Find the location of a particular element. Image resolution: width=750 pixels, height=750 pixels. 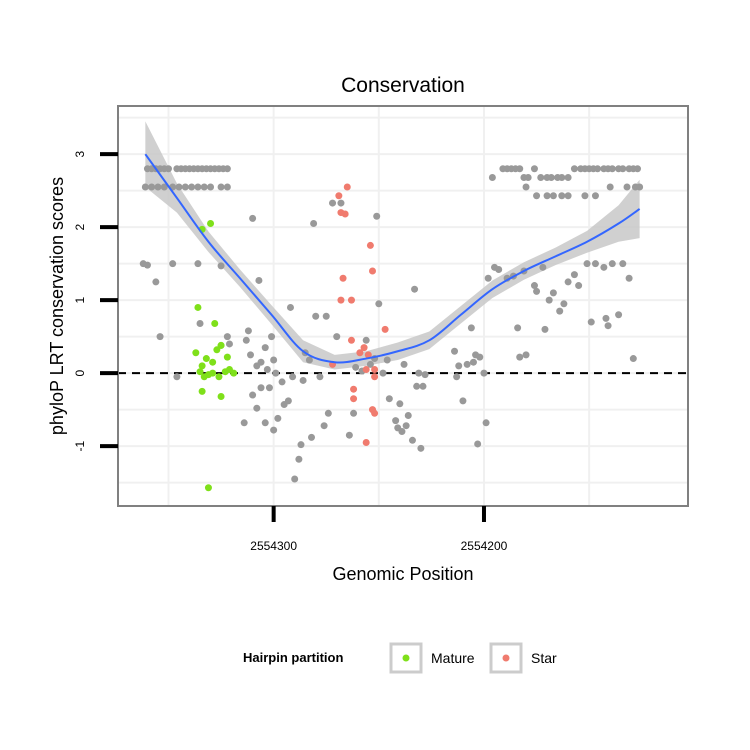

y-axis-title: phyloP LRT conservation scores is located at coordinates (57, 306).